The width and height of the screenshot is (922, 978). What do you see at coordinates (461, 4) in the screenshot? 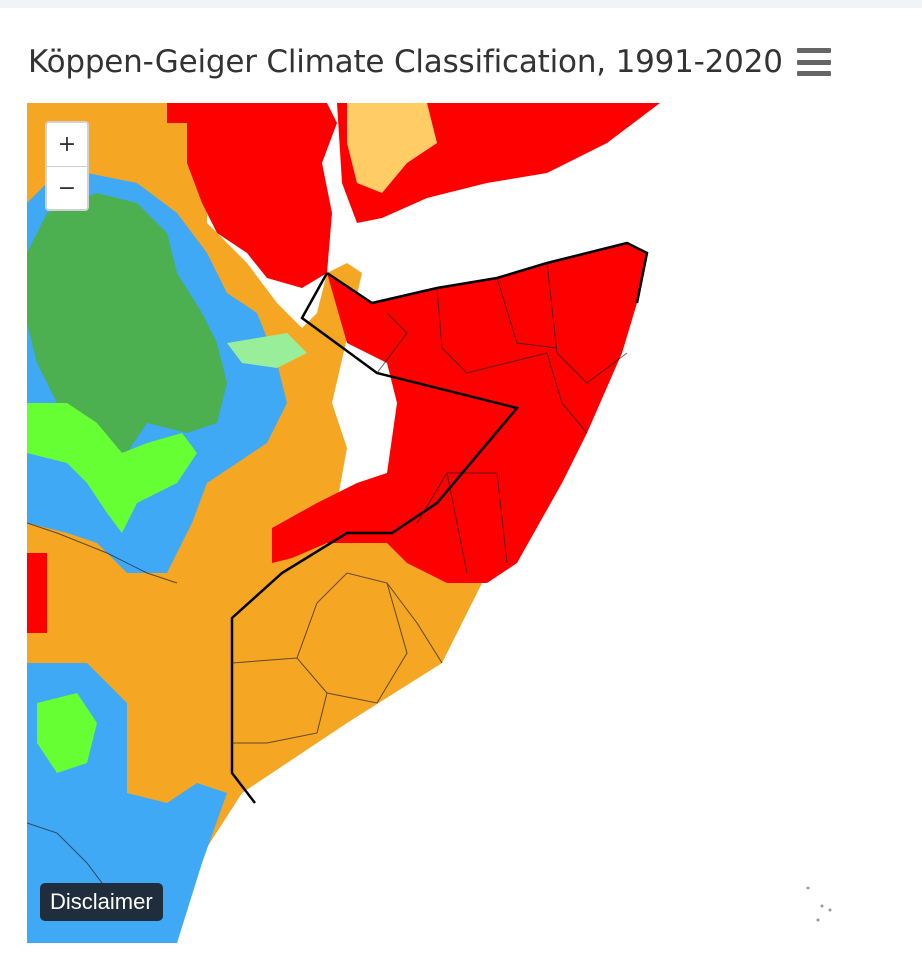
I see `top-strip` at bounding box center [461, 4].